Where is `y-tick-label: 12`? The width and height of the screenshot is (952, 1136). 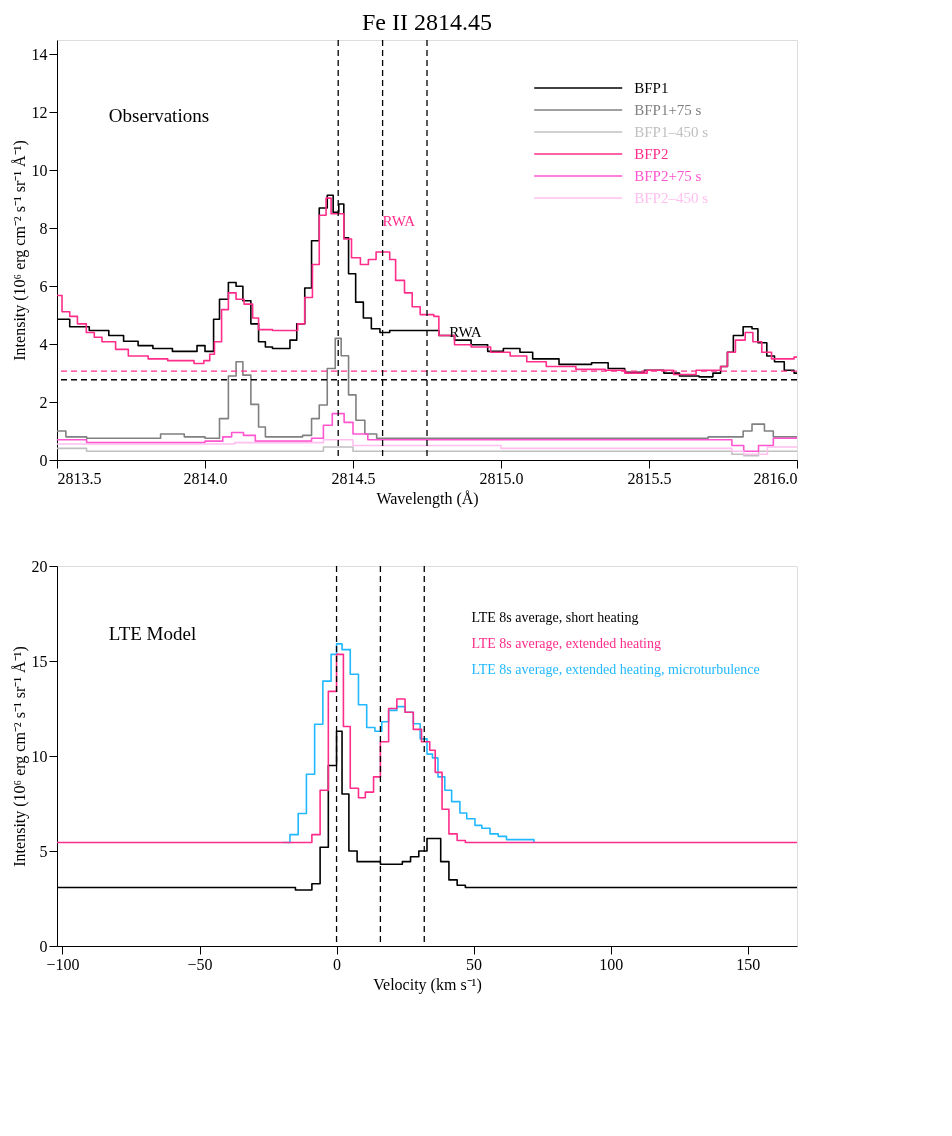
y-tick-label: 12 is located at coordinates (39, 112).